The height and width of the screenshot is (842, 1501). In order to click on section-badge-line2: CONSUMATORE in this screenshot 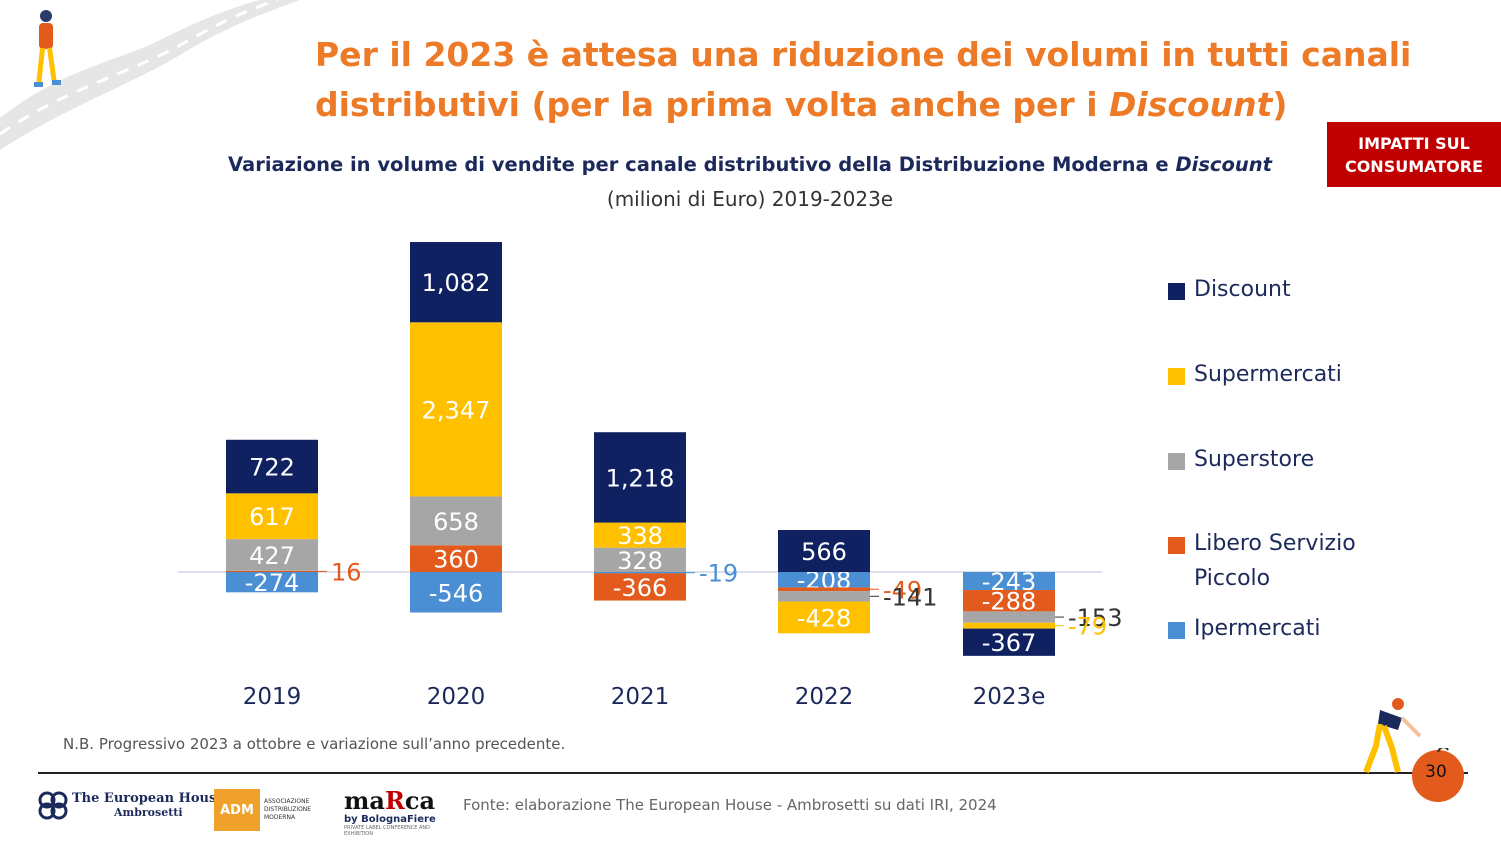, I will do `click(1414, 166)`.